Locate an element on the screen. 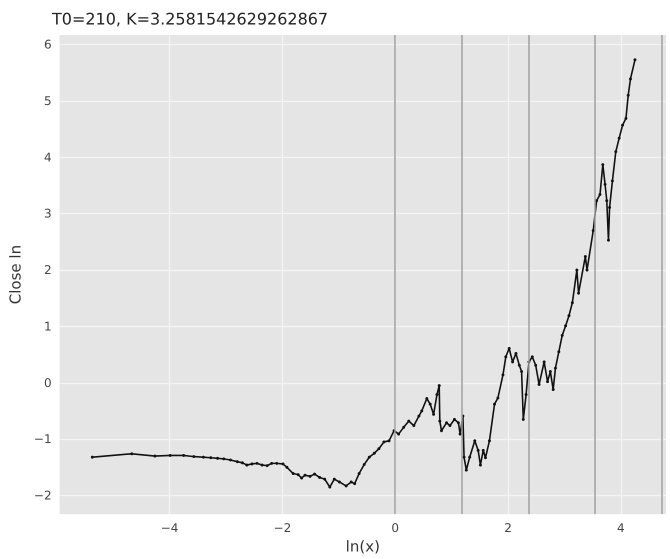 This screenshot has width=670, height=559. y-axis-title: Close ln is located at coordinates (15, 274).